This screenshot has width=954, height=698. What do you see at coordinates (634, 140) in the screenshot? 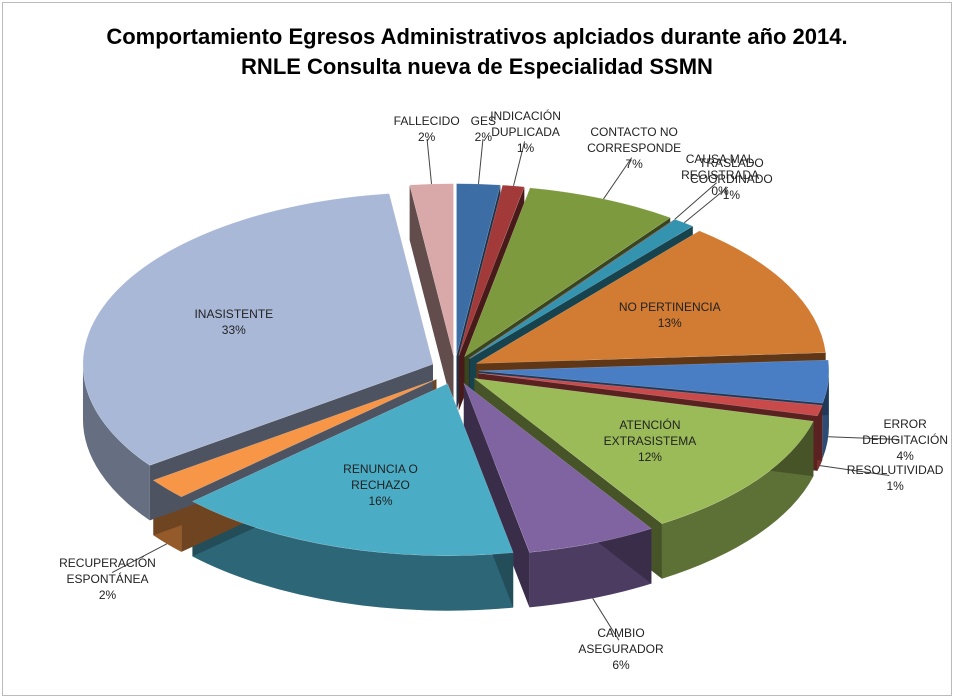
I see `category-label: CONTACTO NO CORRESPONDE` at bounding box center [634, 140].